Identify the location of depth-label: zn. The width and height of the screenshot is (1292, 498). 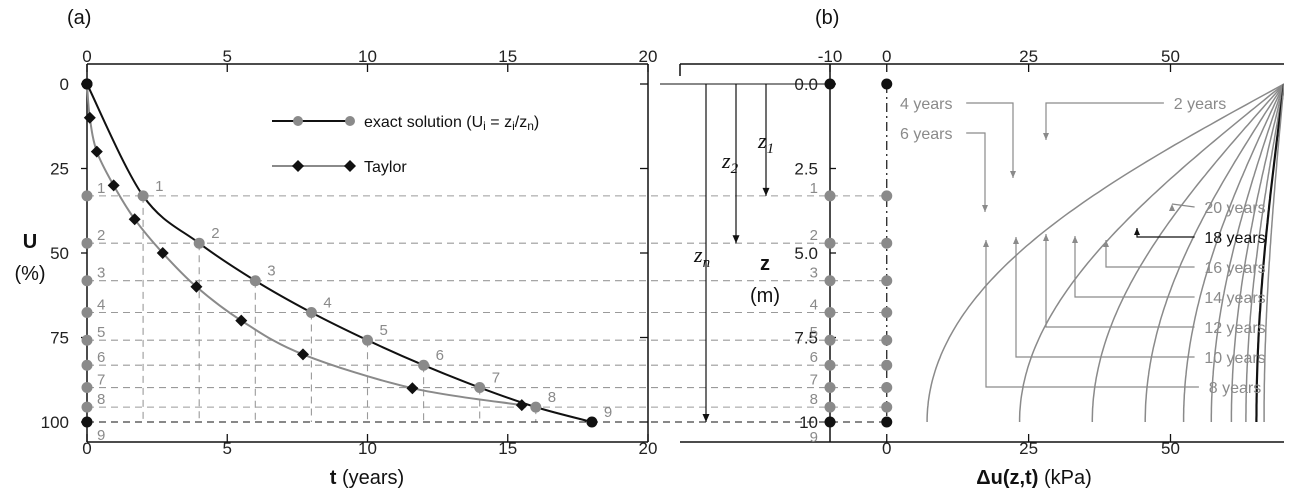
(701, 256).